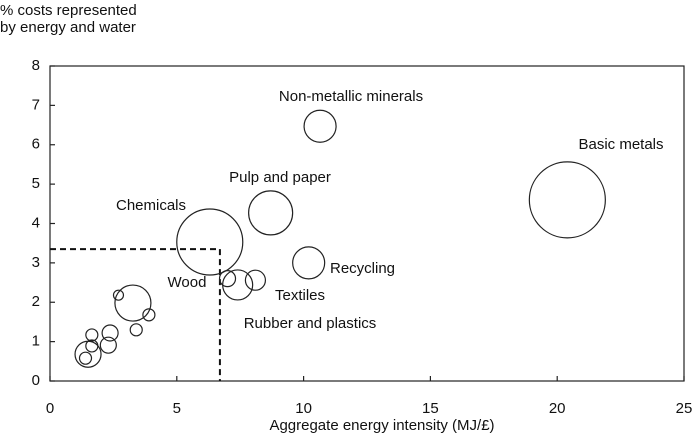 This screenshot has width=697, height=435. I want to click on y-tick-label: 2, so click(36, 301).